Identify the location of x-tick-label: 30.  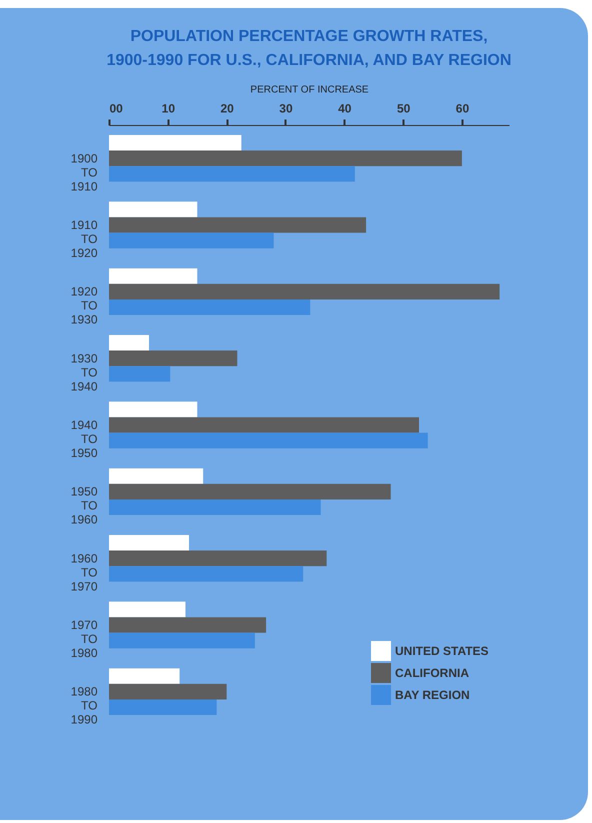
(286, 109).